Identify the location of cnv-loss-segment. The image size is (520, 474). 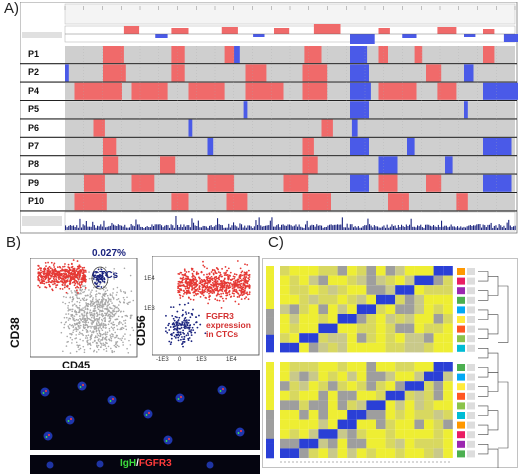
(449, 165).